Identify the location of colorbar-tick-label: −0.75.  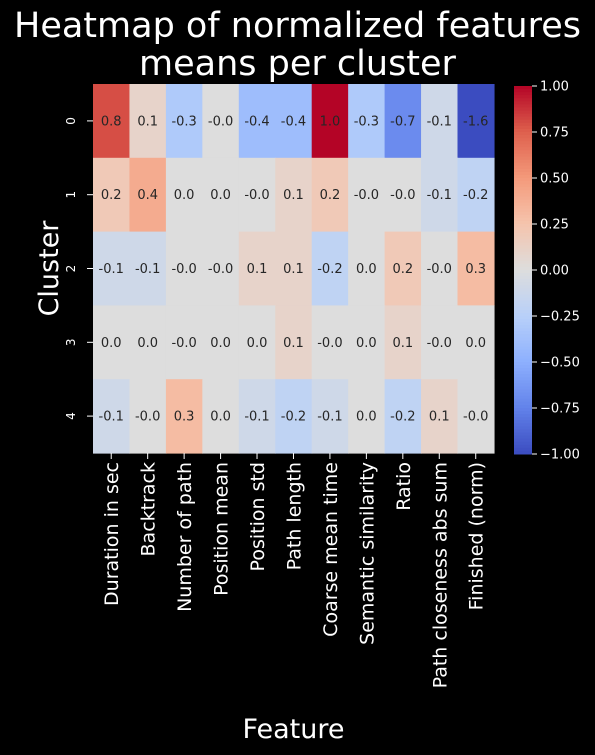
(560, 409).